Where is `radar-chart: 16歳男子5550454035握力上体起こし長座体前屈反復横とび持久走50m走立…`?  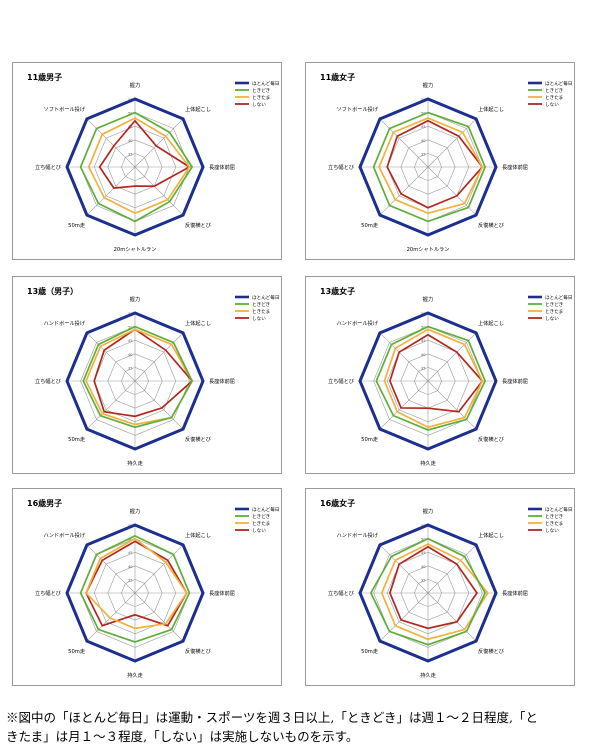 radar-chart: 16歳男子5550454035握力上体起こし長座体前屈反復横とび持久走50m走立… is located at coordinates (153, 588).